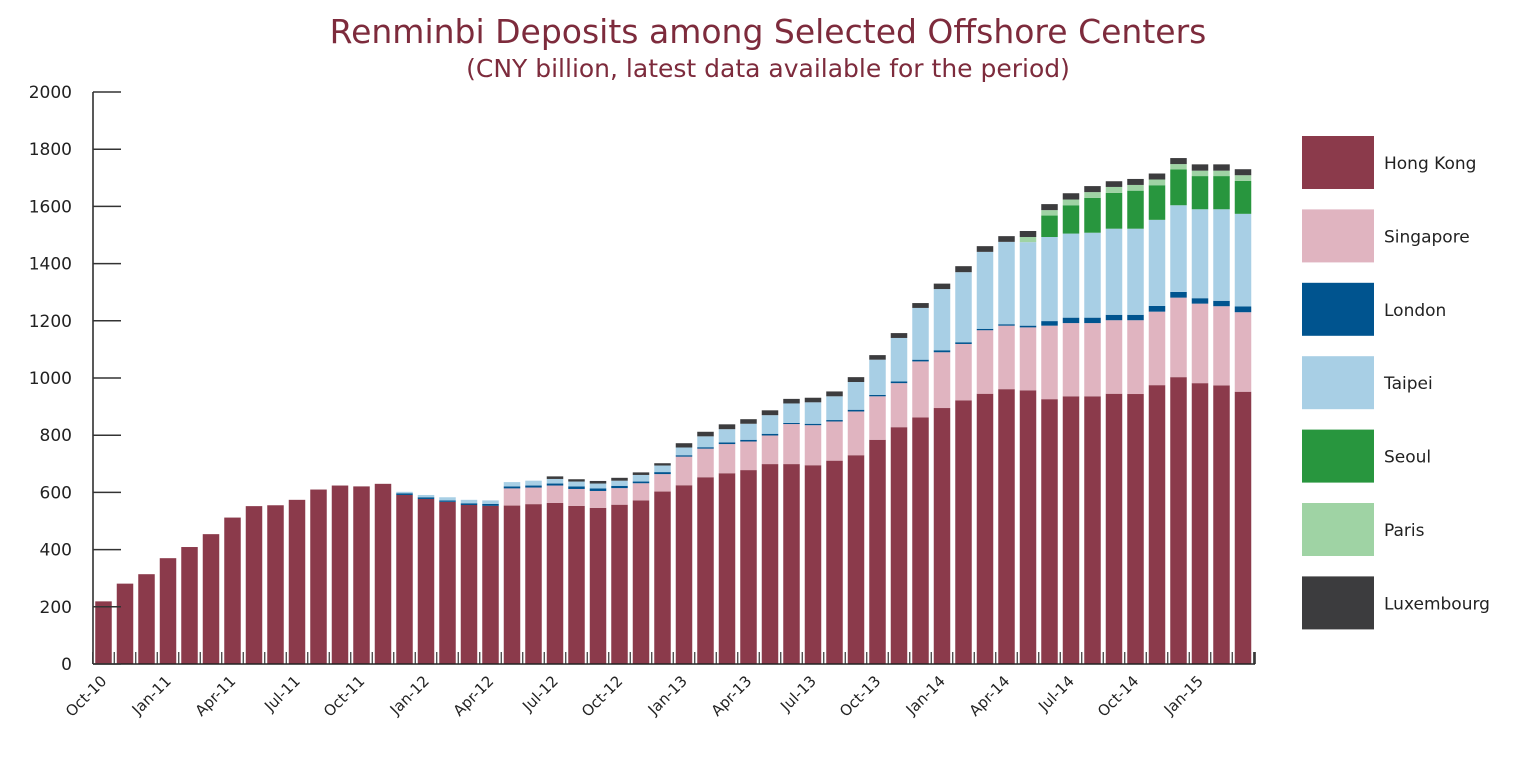  Describe the element at coordinates (50, 265) in the screenshot. I see `y-tick-label: 1400` at that location.